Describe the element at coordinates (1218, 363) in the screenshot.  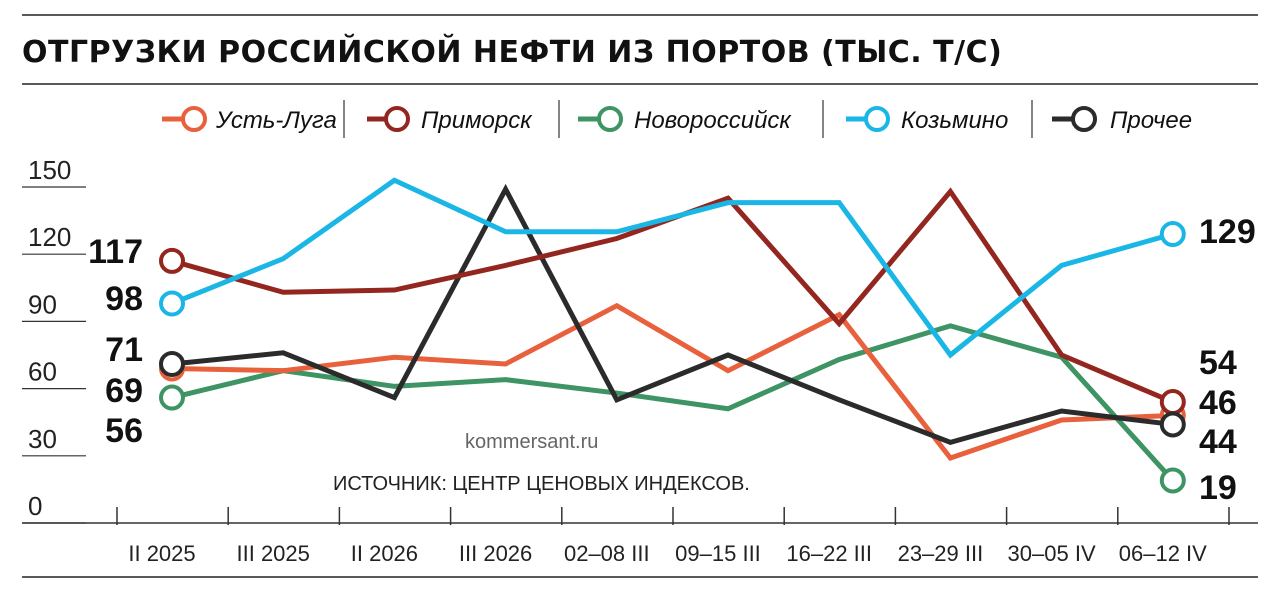
I see `end-value-label: 54` at that location.